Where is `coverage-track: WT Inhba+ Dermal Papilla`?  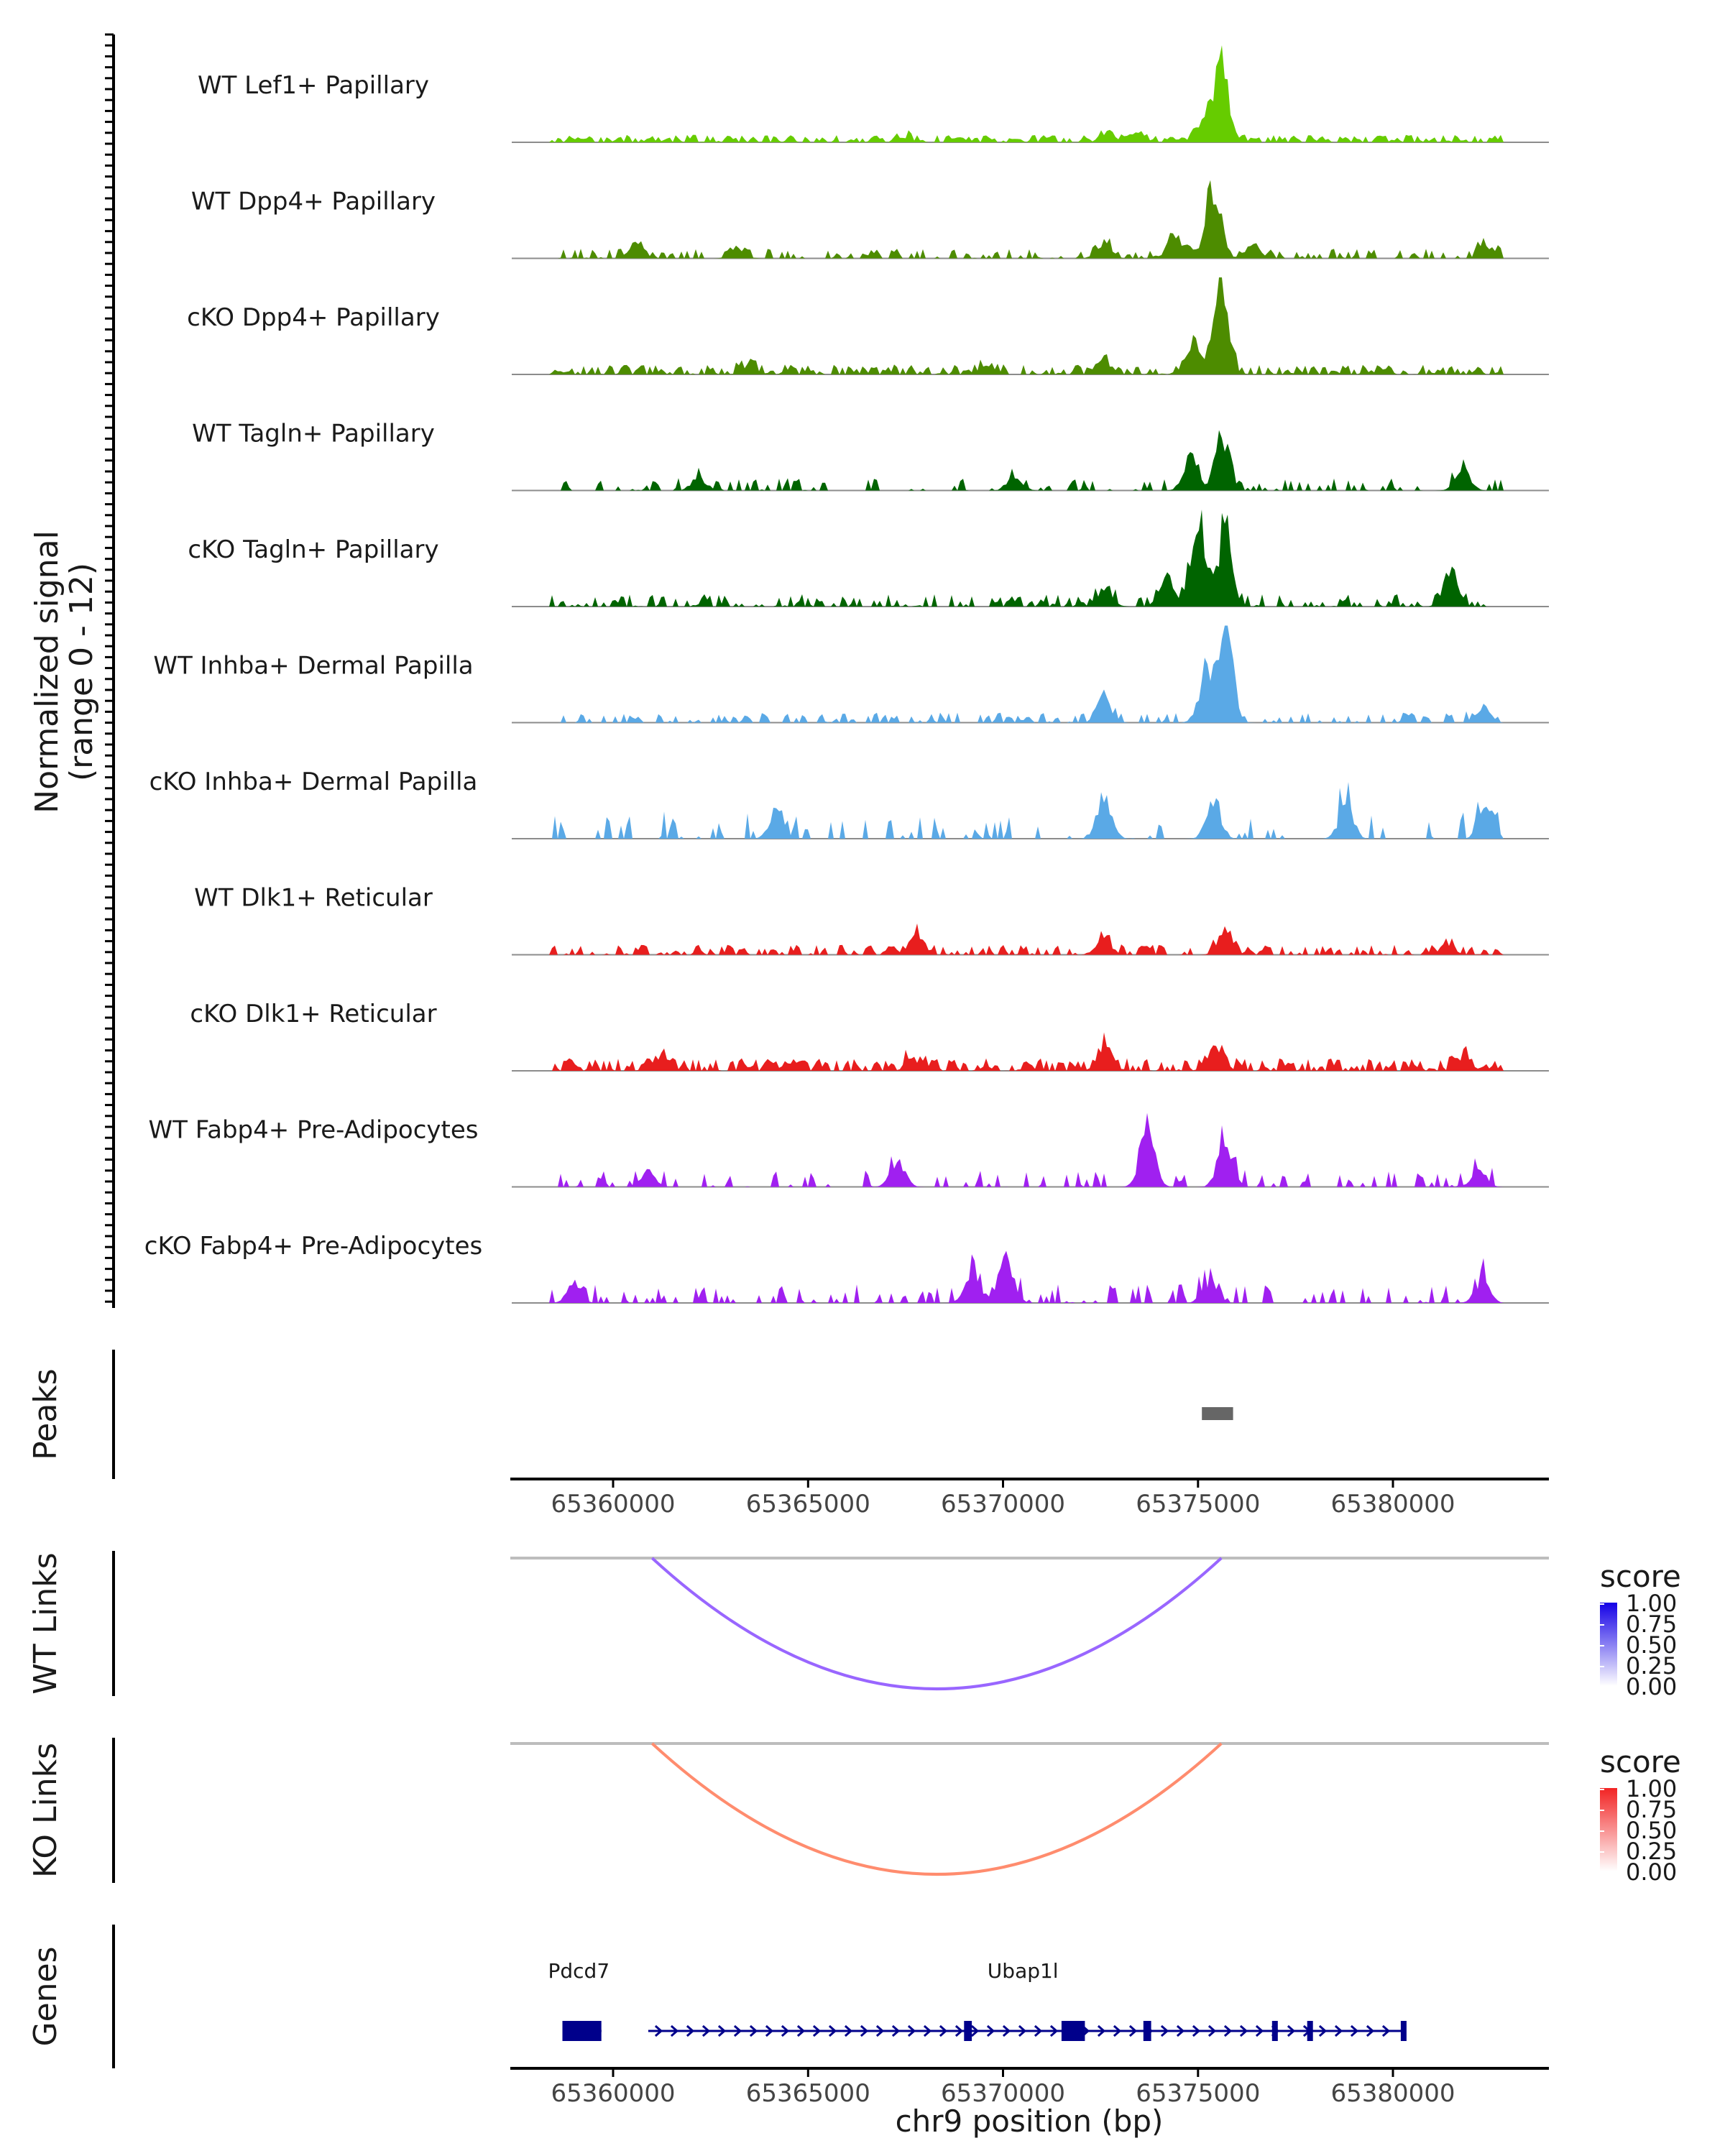 coverage-track: WT Inhba+ Dermal Papilla is located at coordinates (851, 674).